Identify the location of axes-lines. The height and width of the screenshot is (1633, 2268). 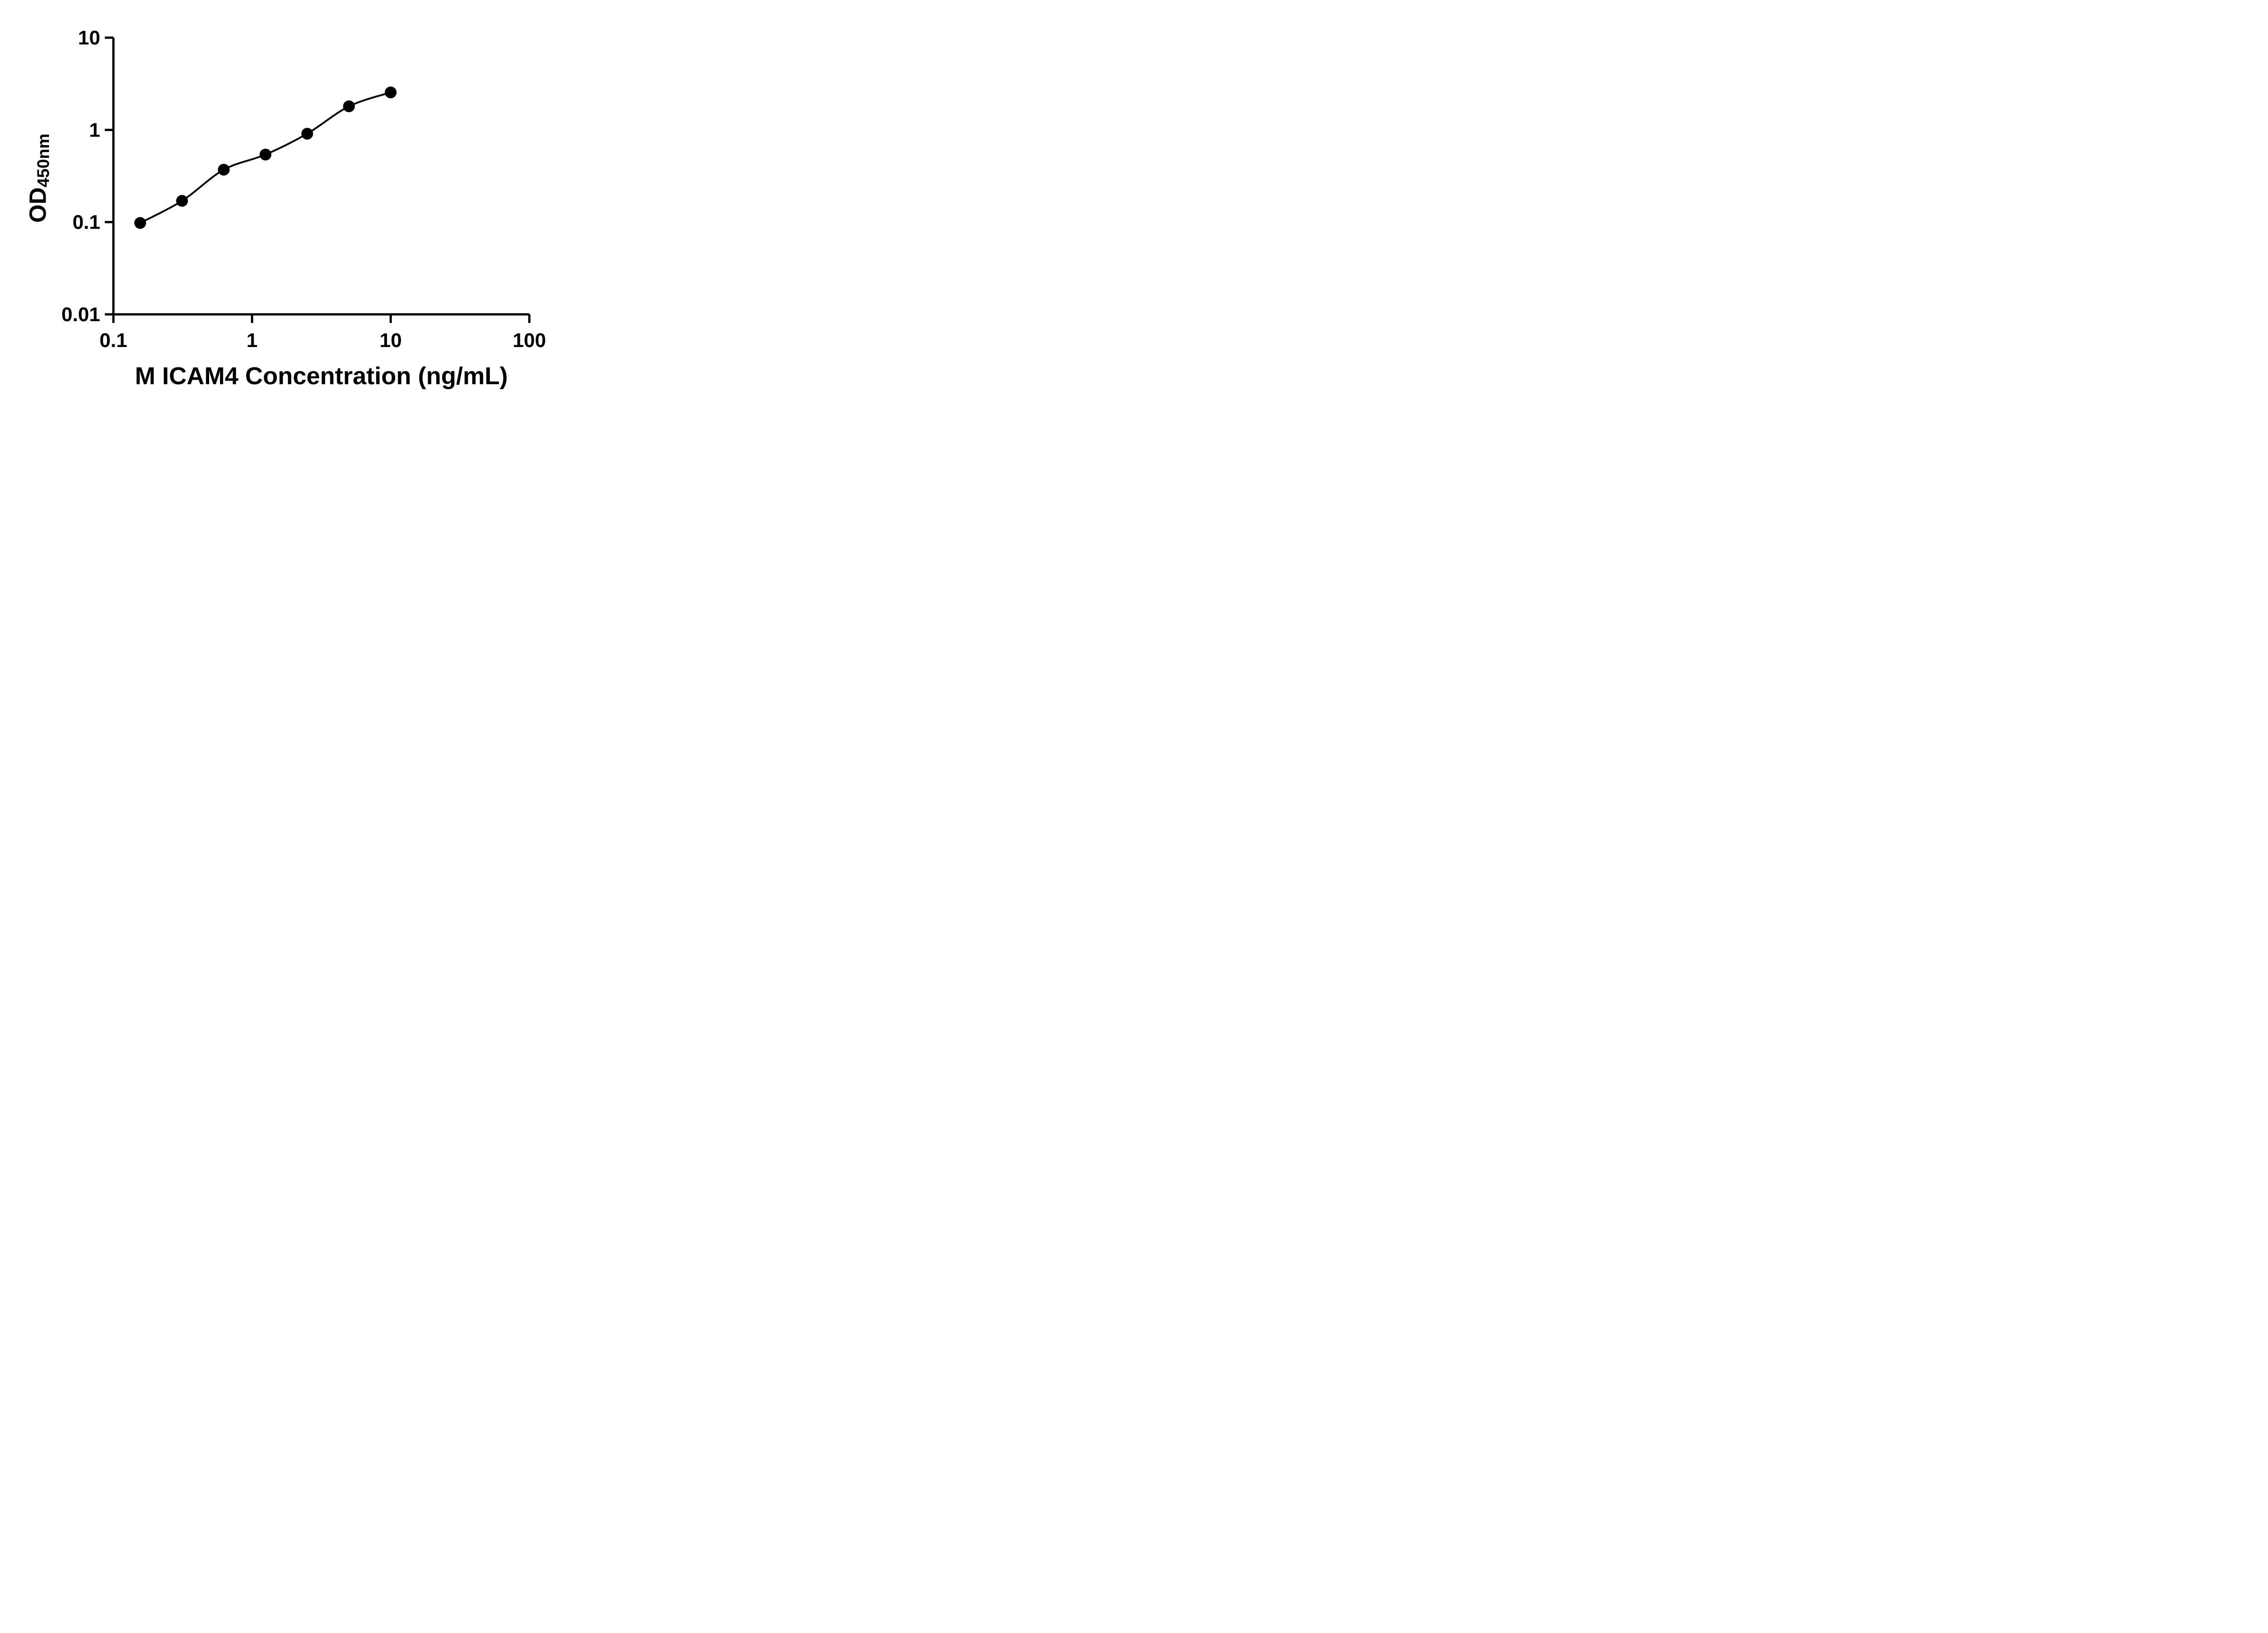
(320, 177).